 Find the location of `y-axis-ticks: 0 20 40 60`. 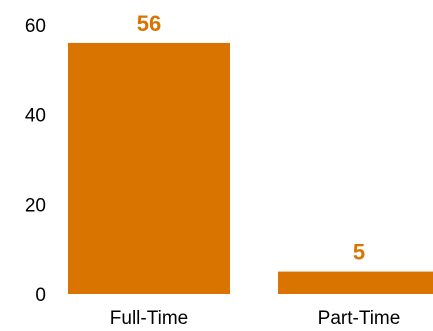

y-axis-ticks: 0 20 40 60 is located at coordinates (35, 161).